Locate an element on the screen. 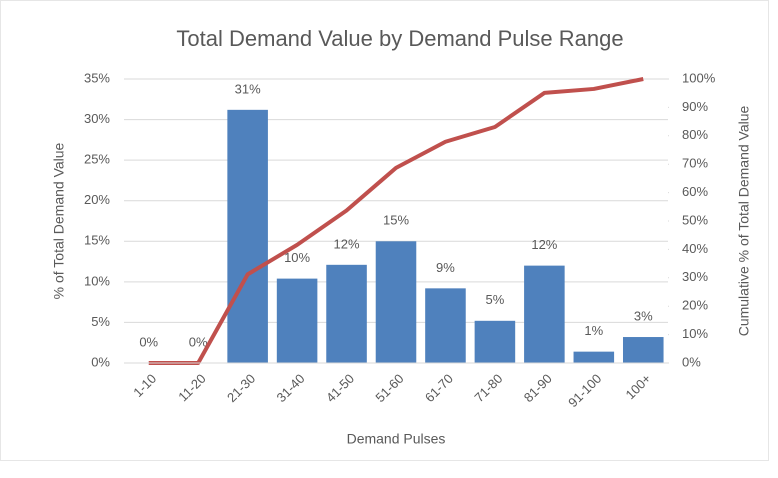 This screenshot has width=778, height=478. y-tick-label: 10% is located at coordinates (97, 280).